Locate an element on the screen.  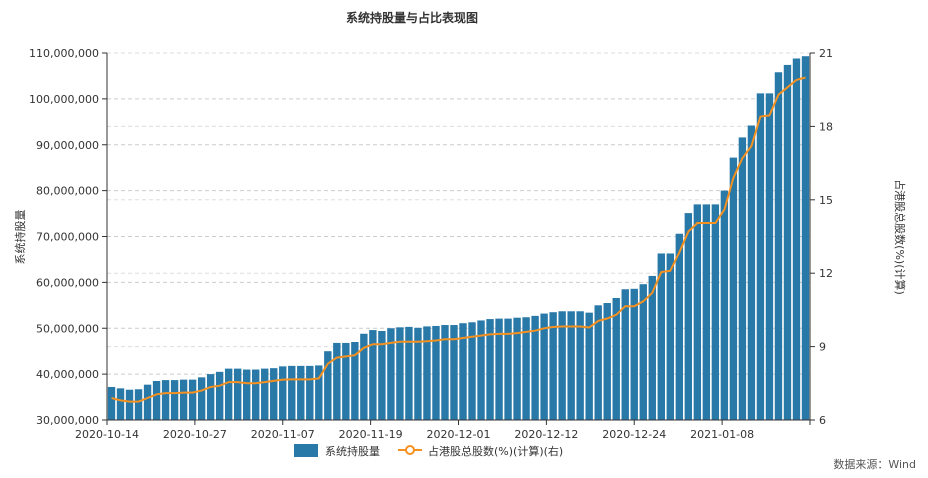
x-tick-label: 2020-12-01 is located at coordinates (459, 434).